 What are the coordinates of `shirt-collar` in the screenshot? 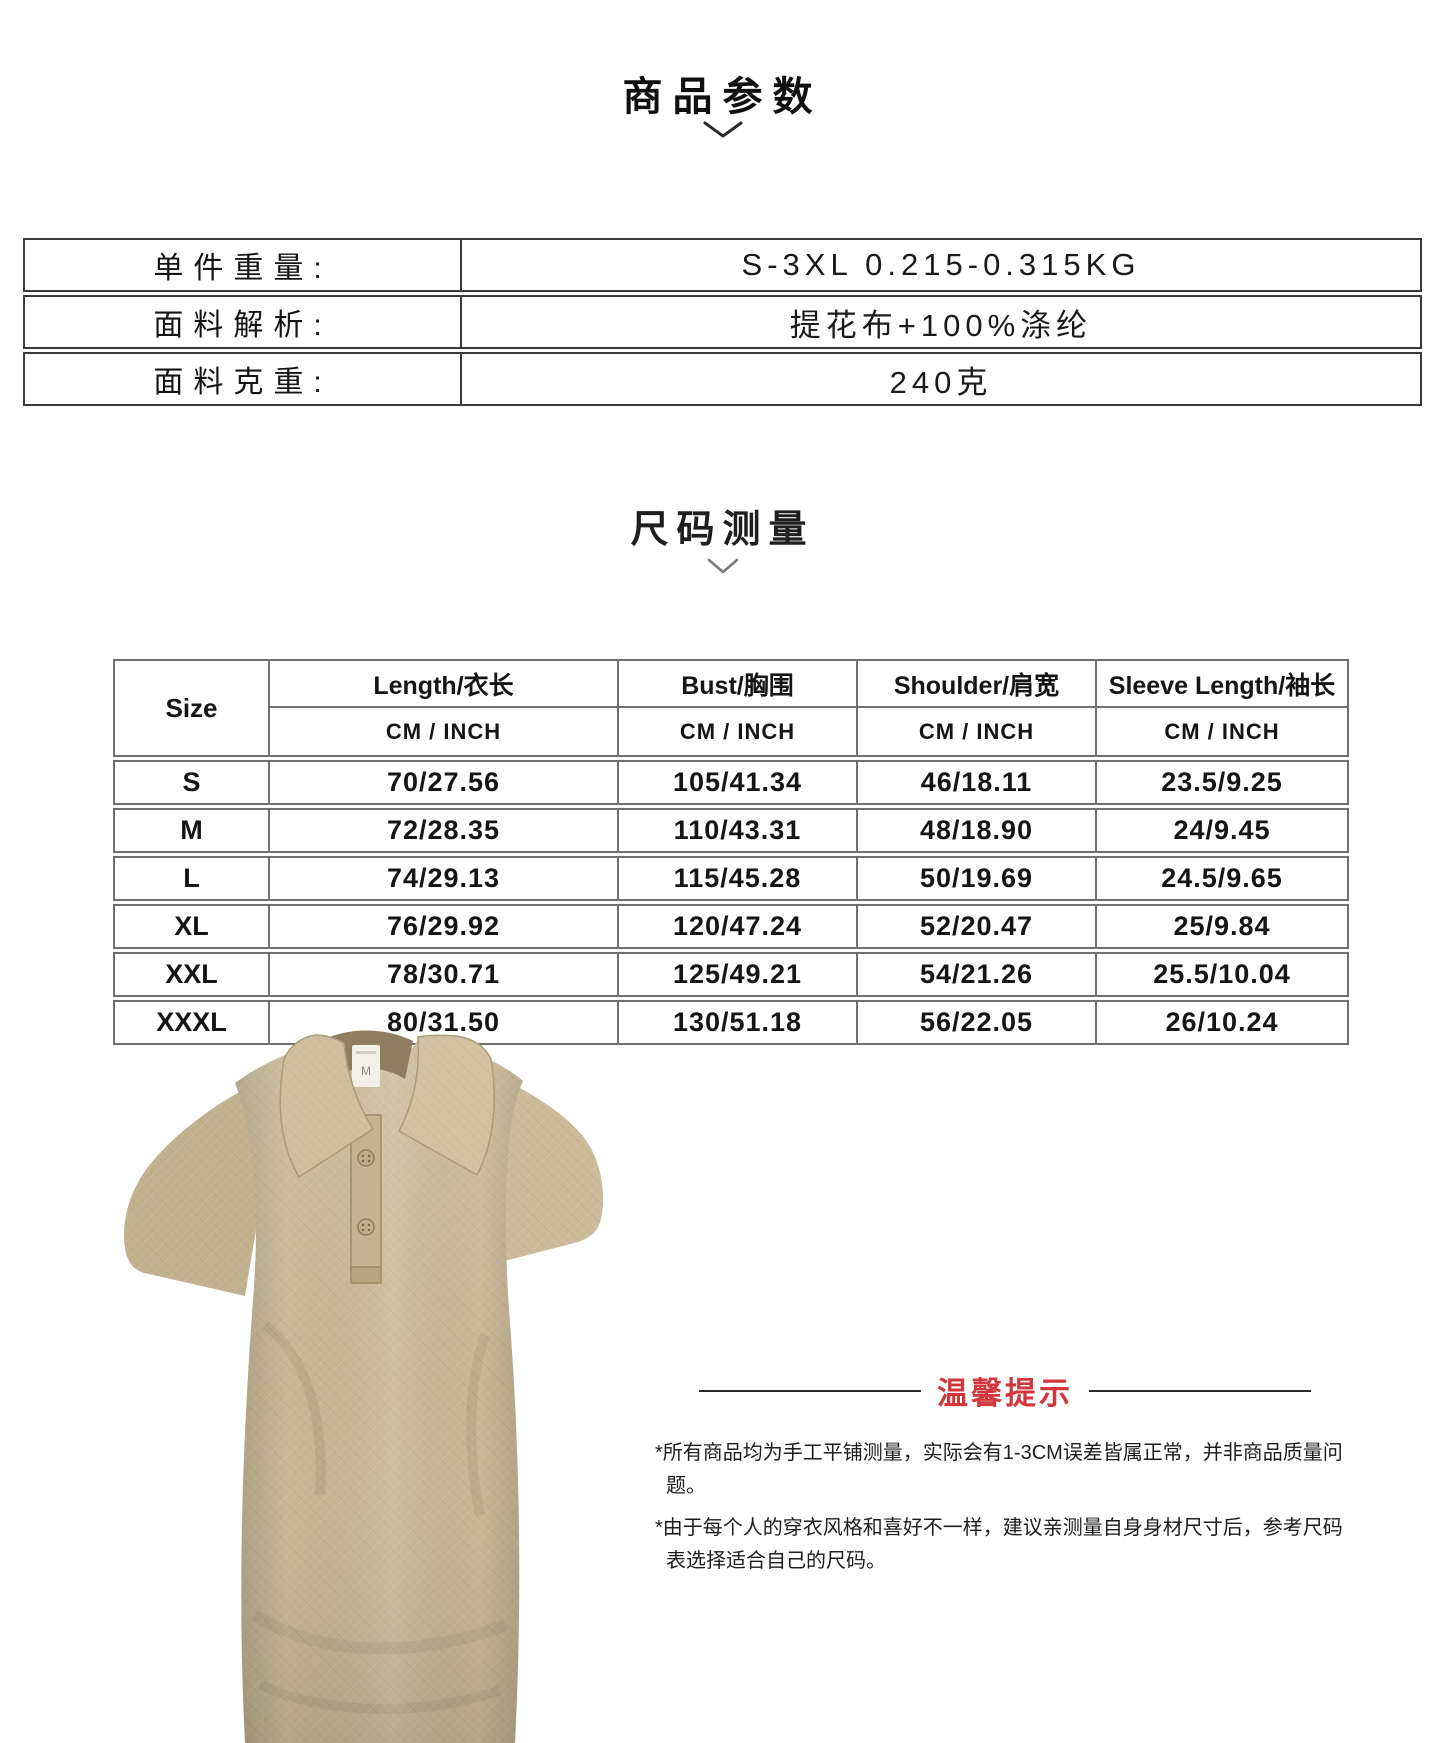 It's located at (387, 1106).